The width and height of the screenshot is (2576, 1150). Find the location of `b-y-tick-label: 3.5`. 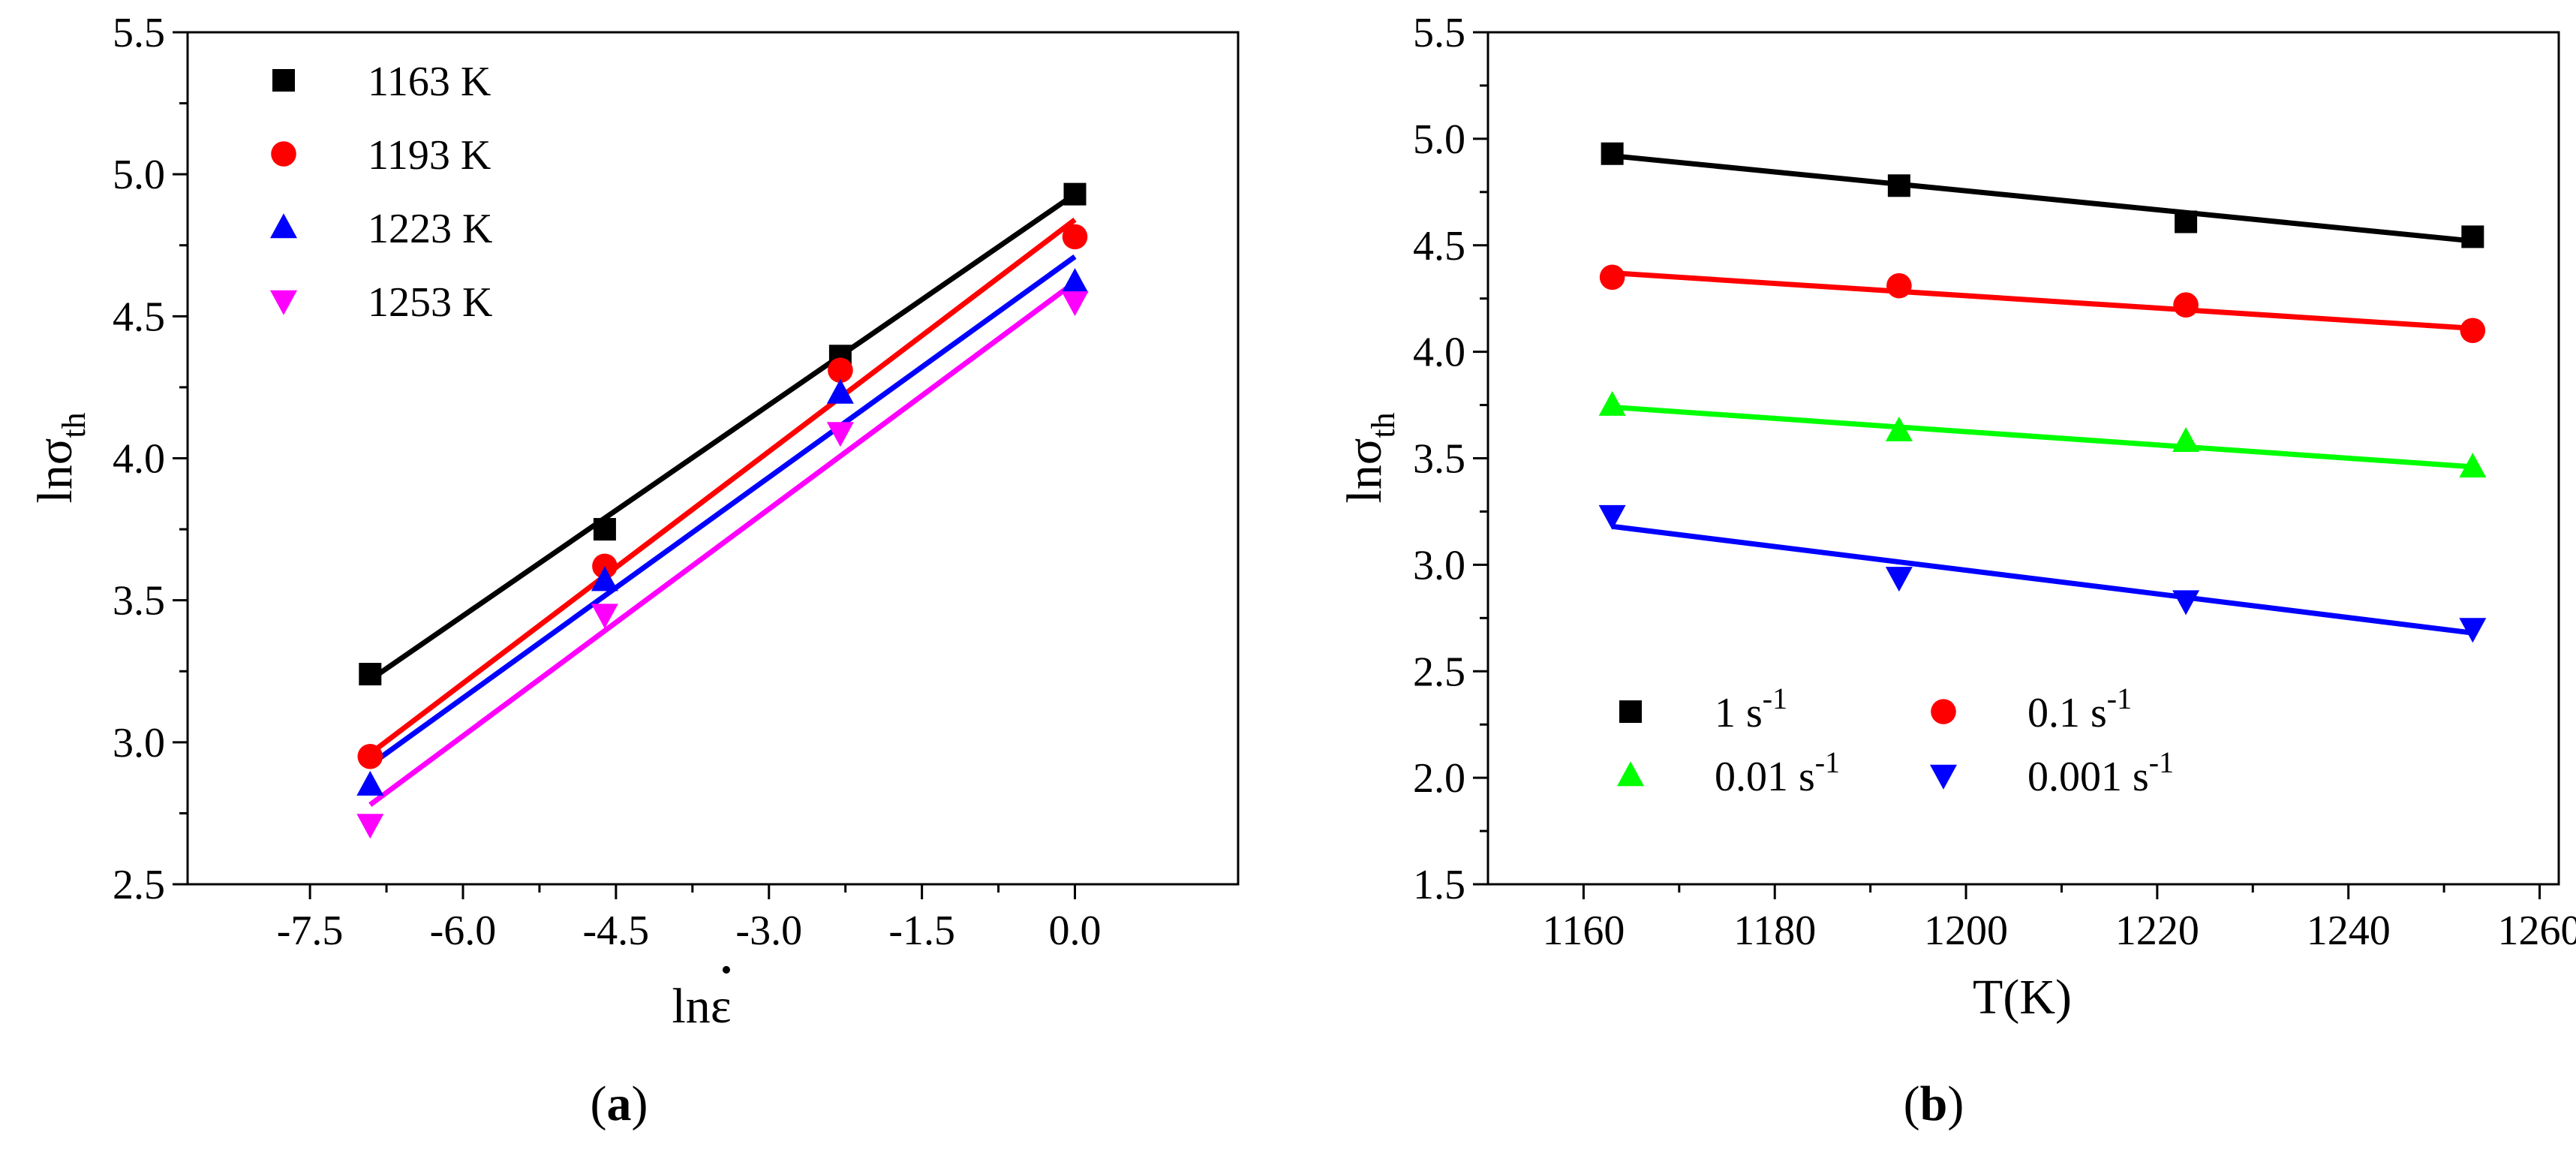

b-y-tick-label: 3.5 is located at coordinates (1439, 460).